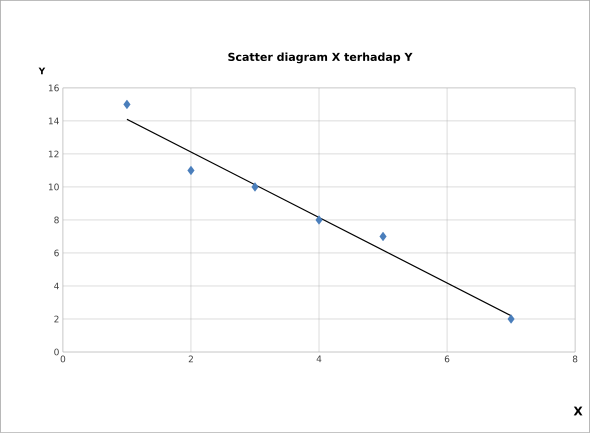 The width and height of the screenshot is (590, 433). What do you see at coordinates (320, 58) in the screenshot?
I see `chart-title: Scatter diagram X terhadap Y` at bounding box center [320, 58].